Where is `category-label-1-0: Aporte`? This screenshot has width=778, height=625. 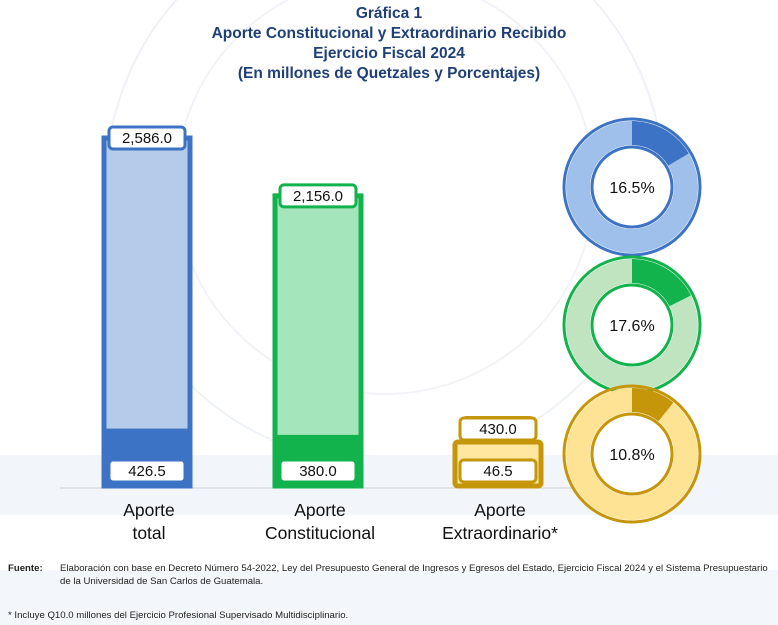 category-label-1-0: Aporte is located at coordinates (320, 510).